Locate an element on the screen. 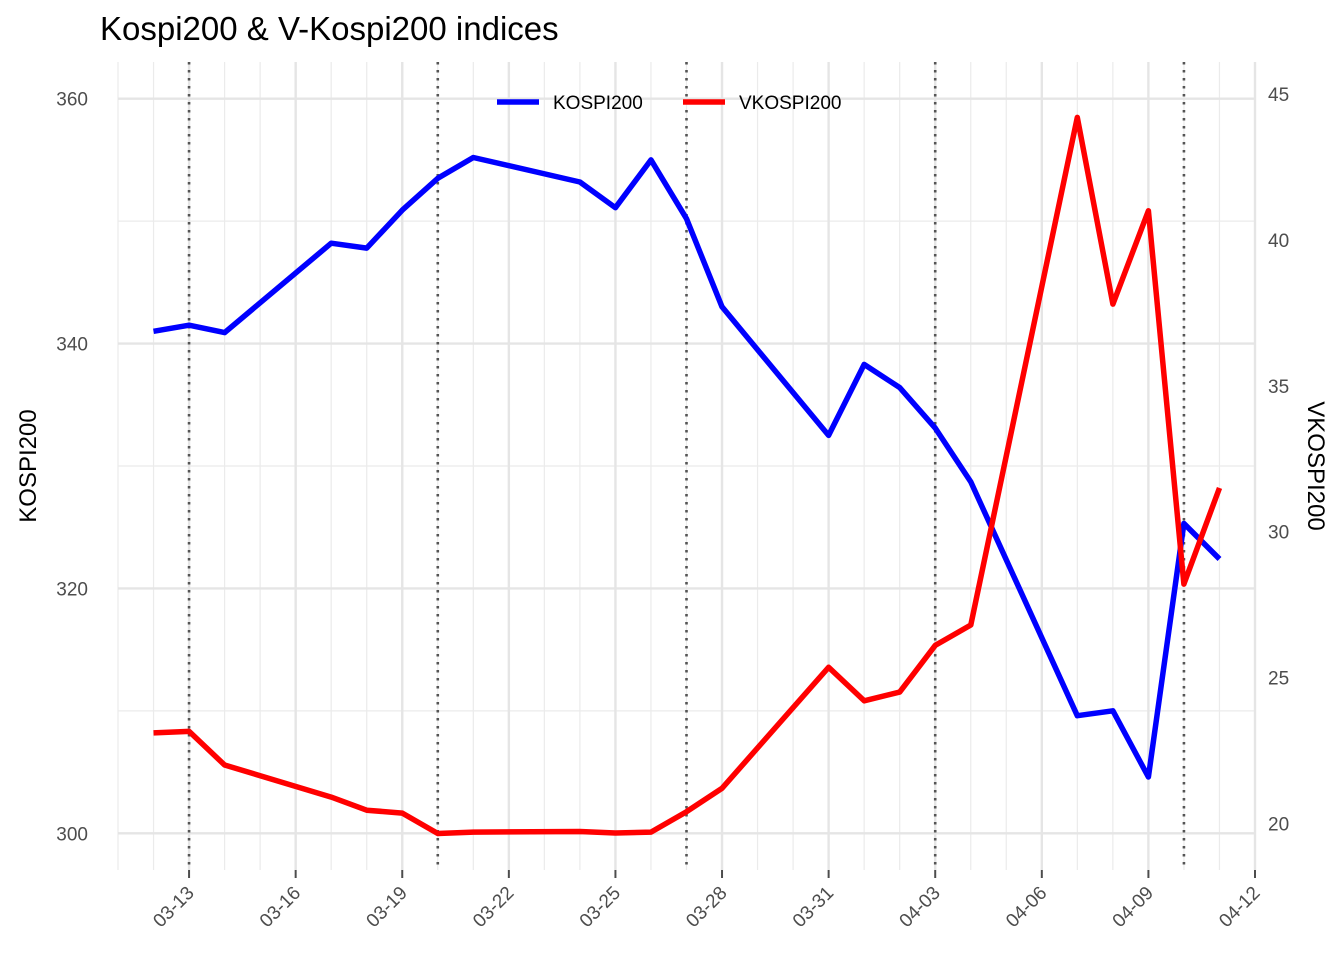 Image resolution: width=1344 pixels, height=960 pixels. y-left-tick-label: 340 is located at coordinates (72, 345).